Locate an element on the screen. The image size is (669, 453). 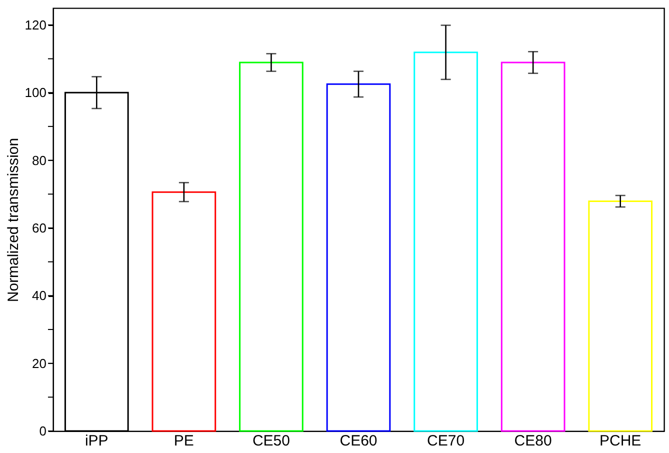
y-tick-label: 100 is located at coordinates (35, 92).